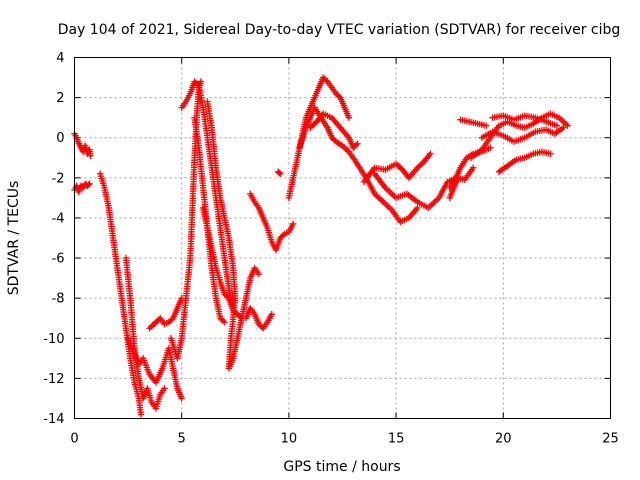  What do you see at coordinates (58, 178) in the screenshot?
I see `y-tick-label: -2` at bounding box center [58, 178].